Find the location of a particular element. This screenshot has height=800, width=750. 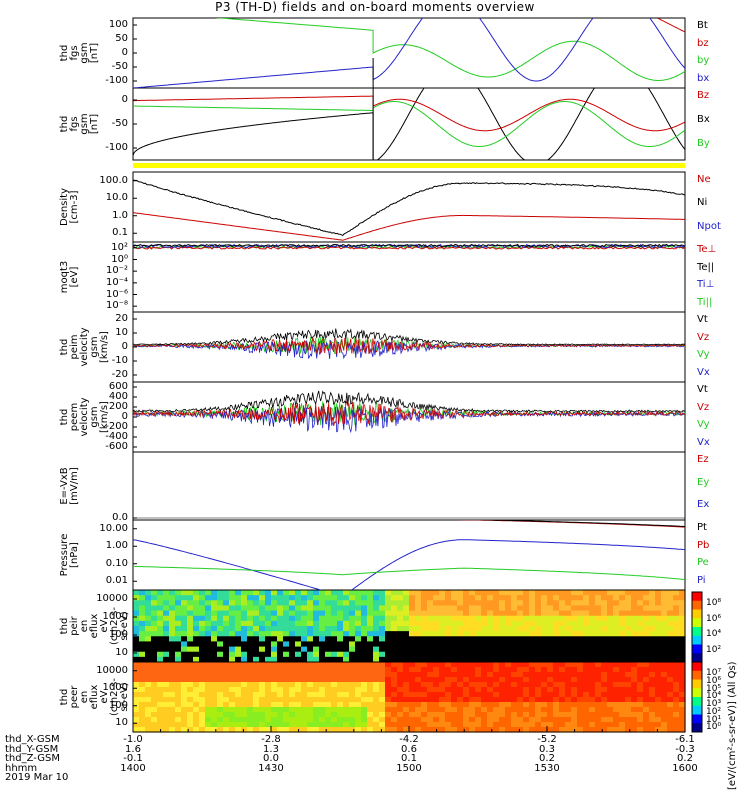

xaxis-value: 0.0 is located at coordinates (271, 758).